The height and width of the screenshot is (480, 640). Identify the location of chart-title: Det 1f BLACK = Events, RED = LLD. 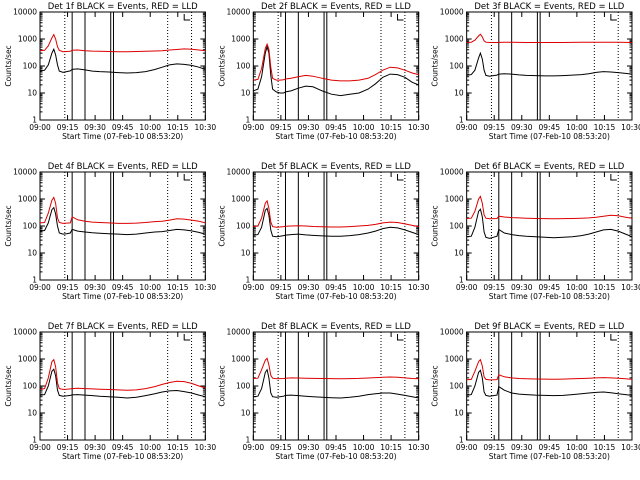
(123, 7).